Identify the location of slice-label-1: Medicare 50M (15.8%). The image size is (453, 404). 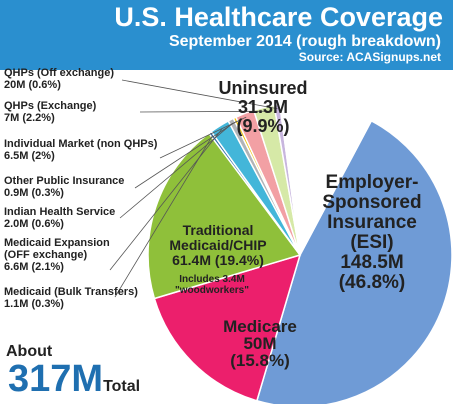
(260, 343).